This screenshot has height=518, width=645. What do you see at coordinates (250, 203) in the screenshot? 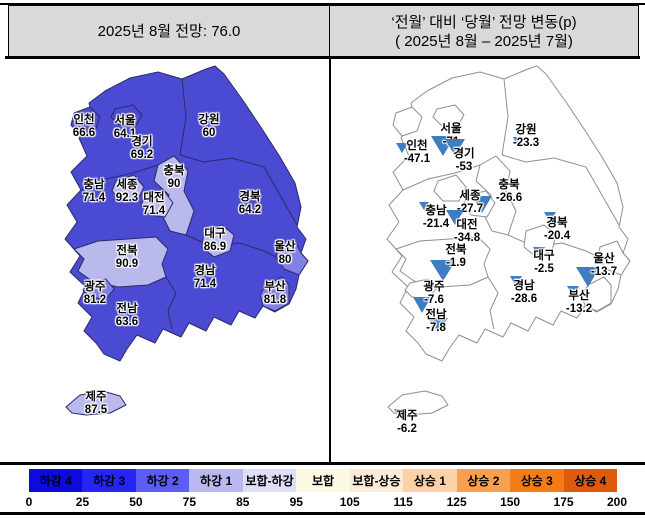
I see `left-region-label-gyeongbuk: 경북 64.2` at bounding box center [250, 203].